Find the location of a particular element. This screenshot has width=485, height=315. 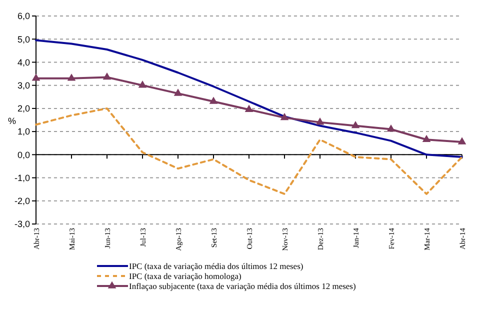

legend-label: IPC (taxa de variação homologa) is located at coordinates (185, 275).